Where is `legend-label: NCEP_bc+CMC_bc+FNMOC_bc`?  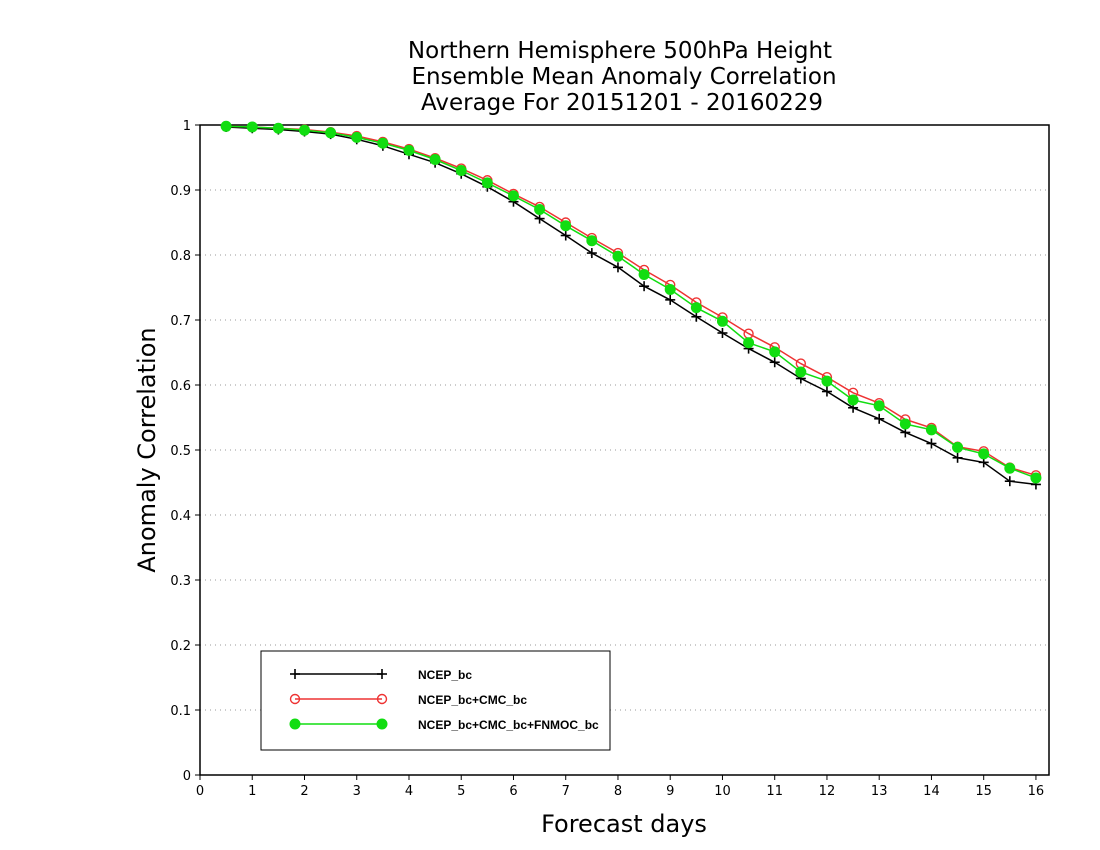
legend-label: NCEP_bc+CMC_bc+FNMOC_bc is located at coordinates (508, 725).